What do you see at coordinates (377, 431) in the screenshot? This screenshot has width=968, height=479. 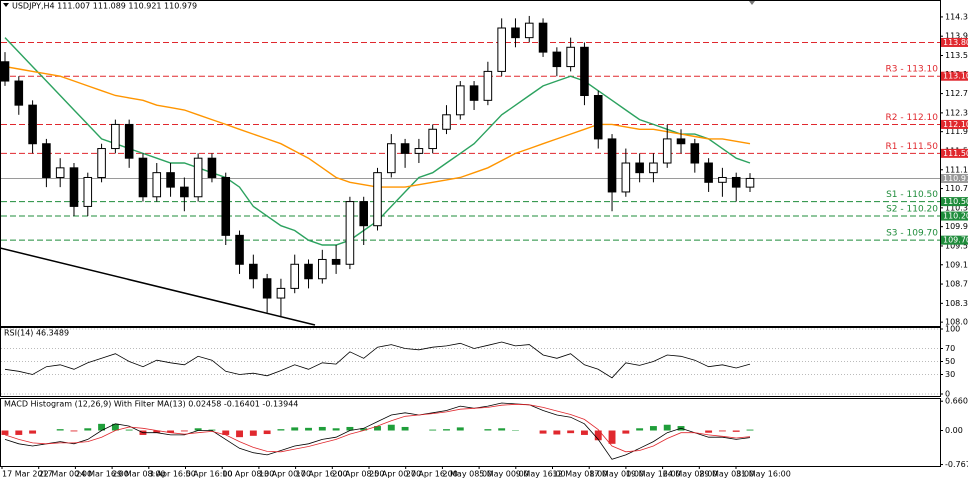 I see `macd-line` at bounding box center [377, 431].